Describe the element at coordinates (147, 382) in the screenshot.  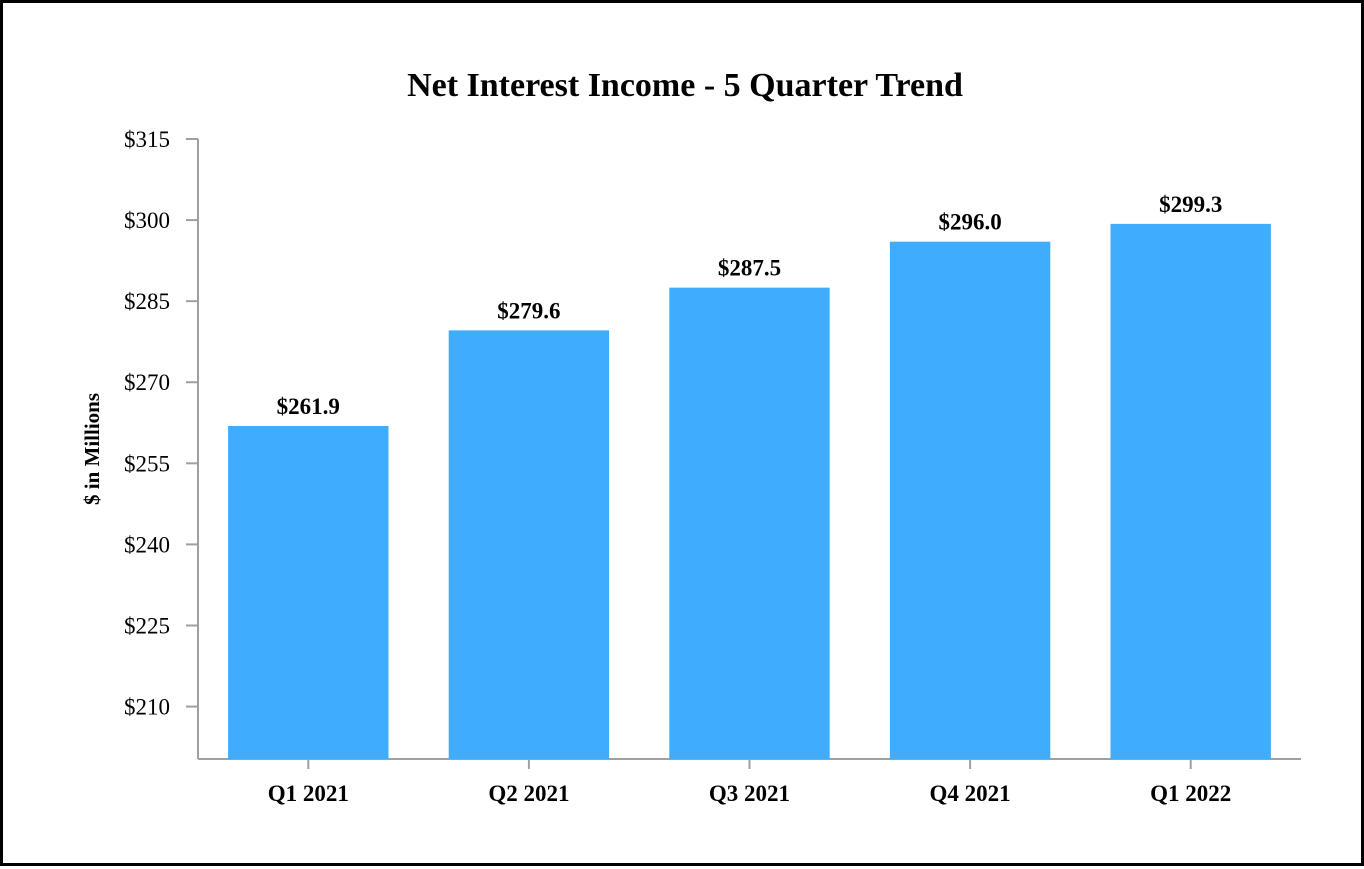
I see `y-tick-label: $270` at that location.